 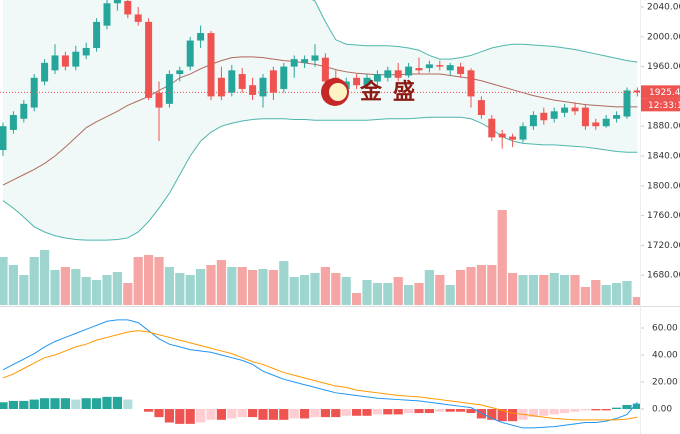 I want to click on band-line, so click(x=320, y=31).